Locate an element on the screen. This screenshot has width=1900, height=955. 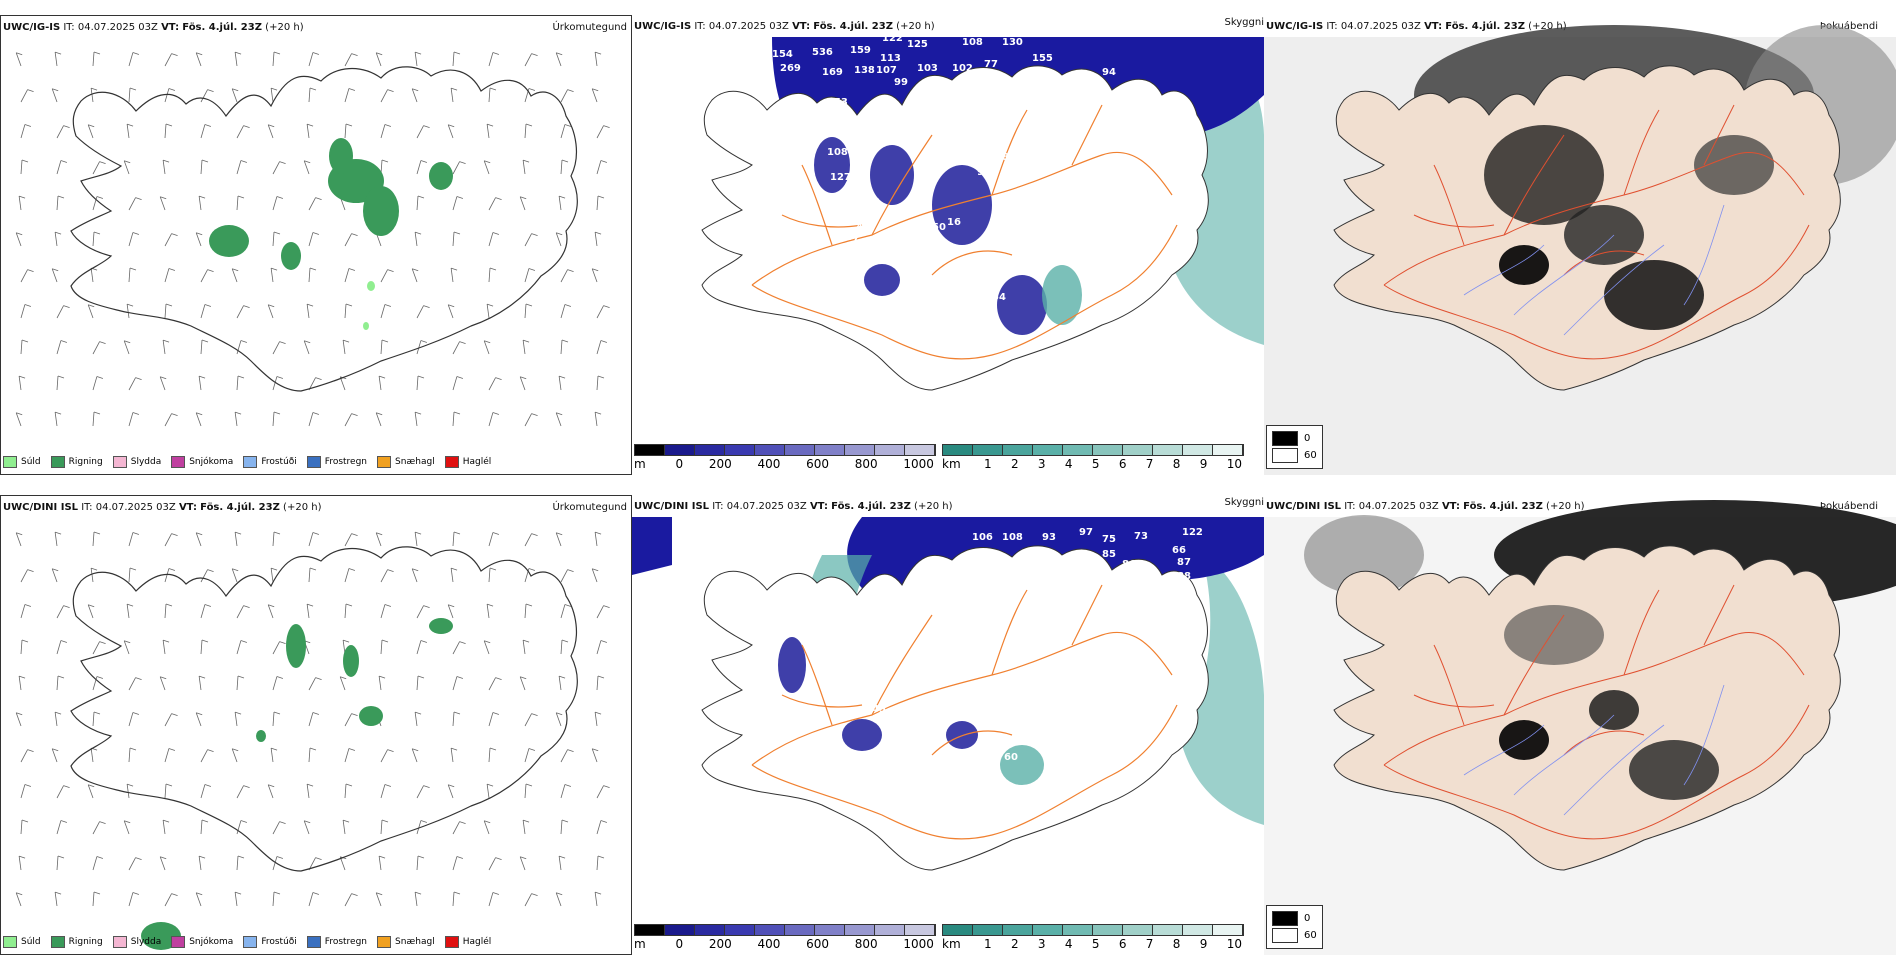
visibility-value: 60 is located at coordinates (1011, 757).